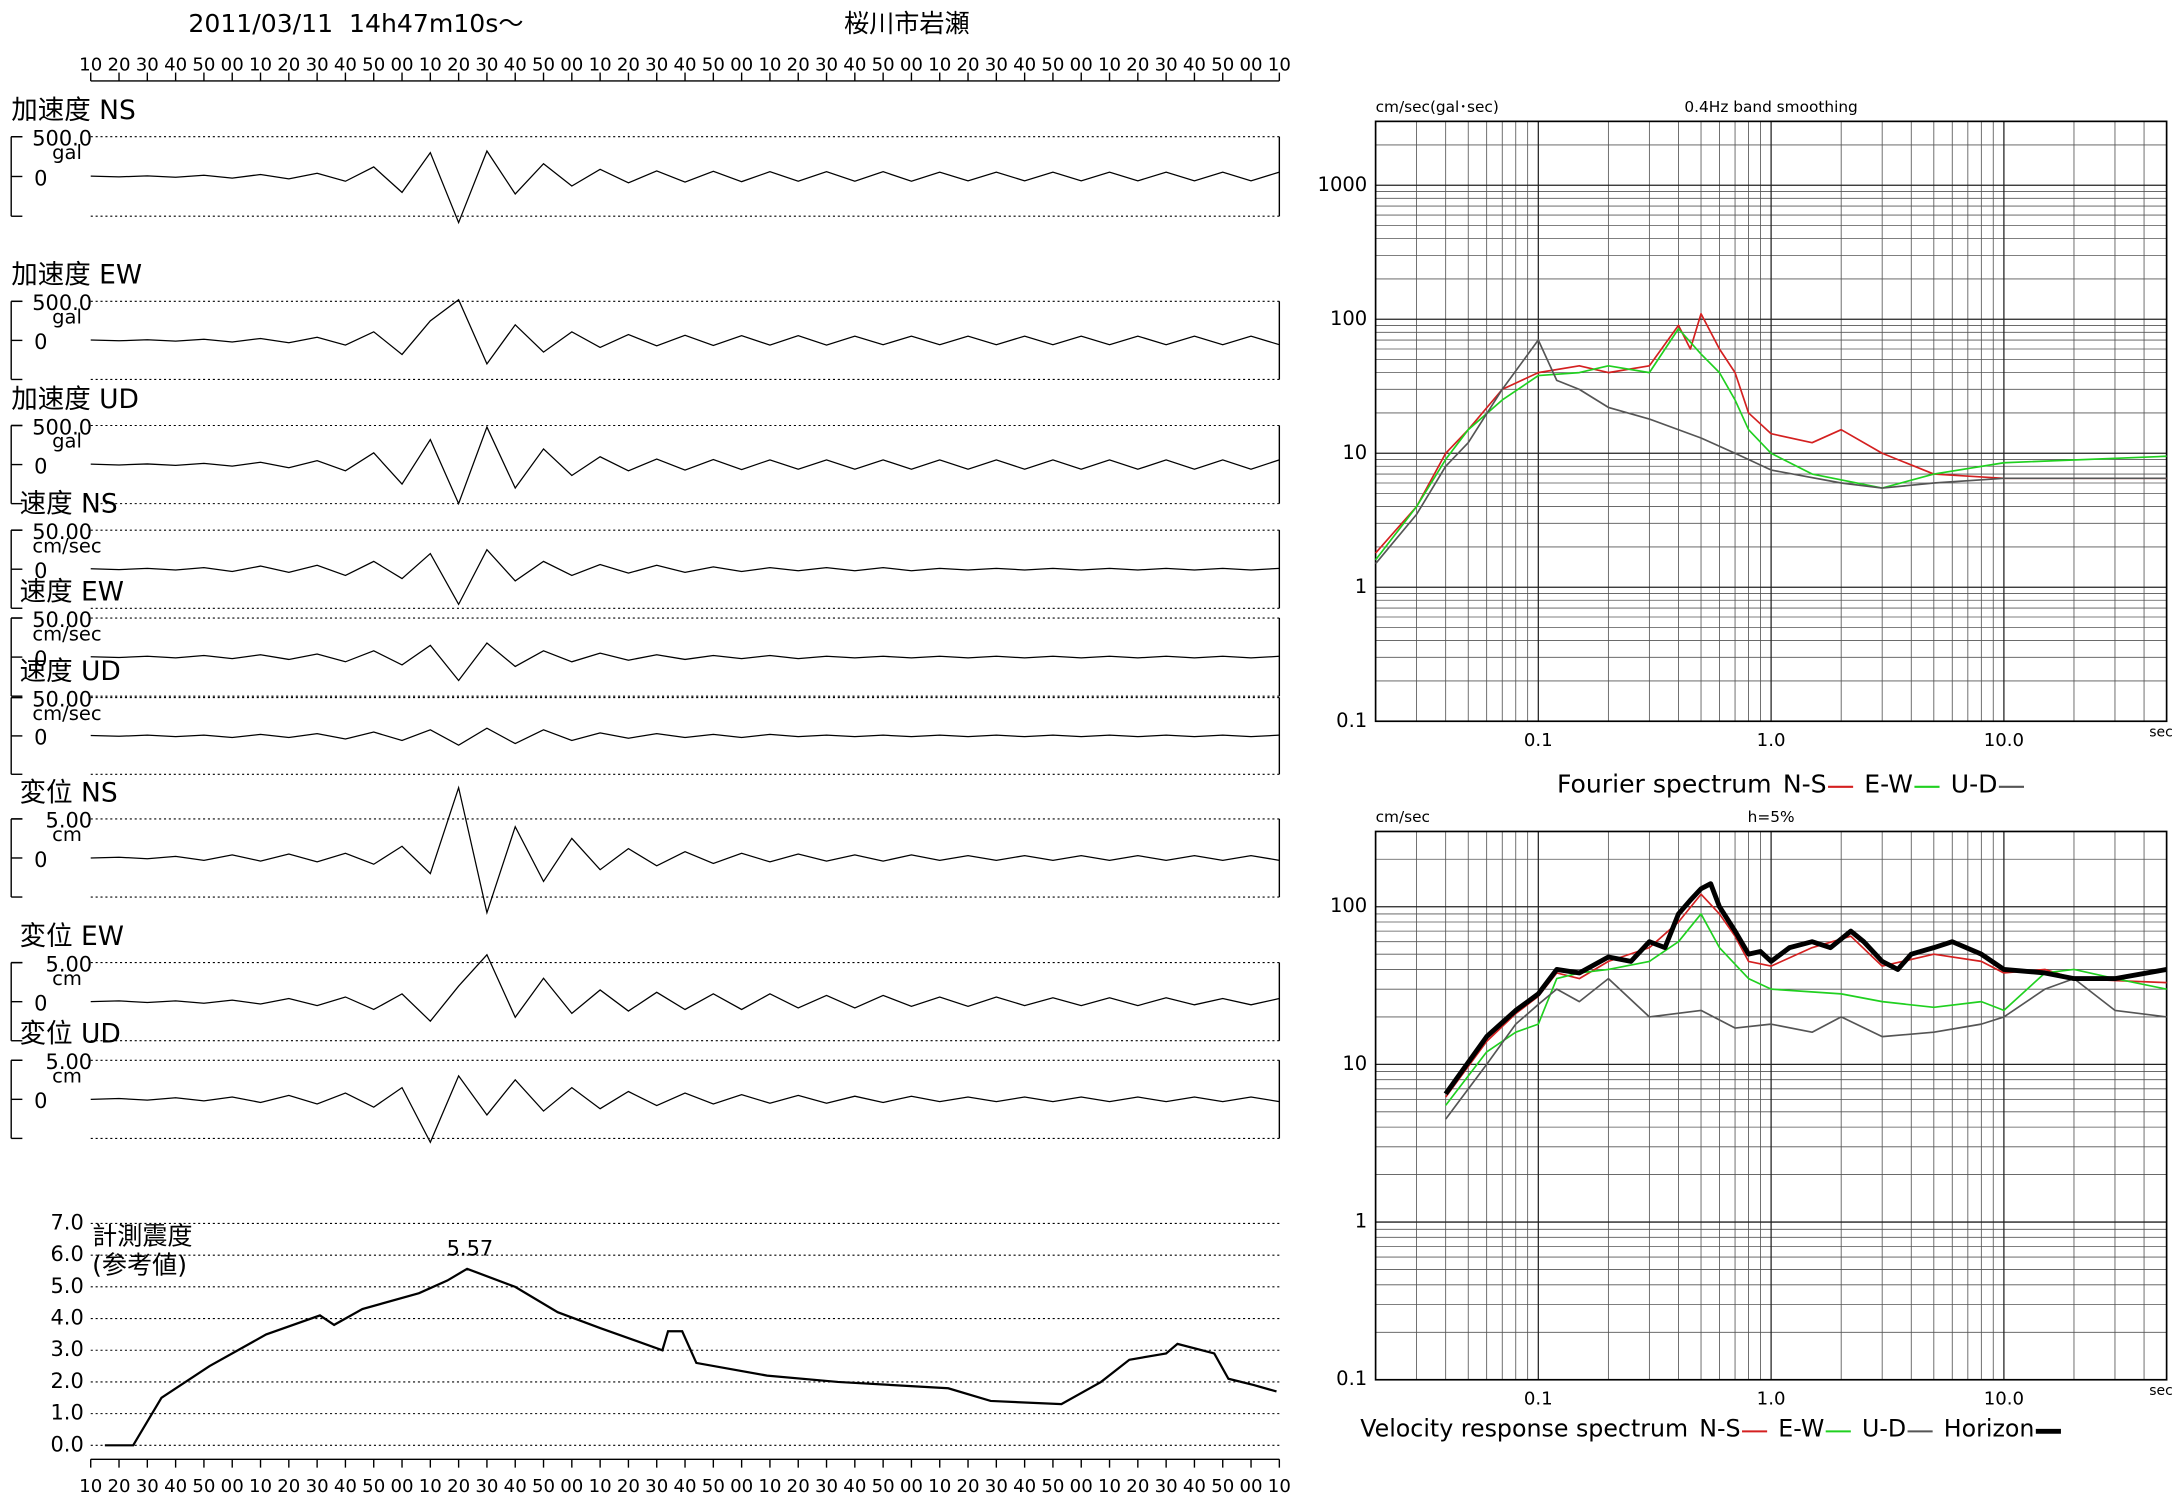 This screenshot has width=2182, height=1500. I want to click on y-unit: cm/sec, so click(66, 633).